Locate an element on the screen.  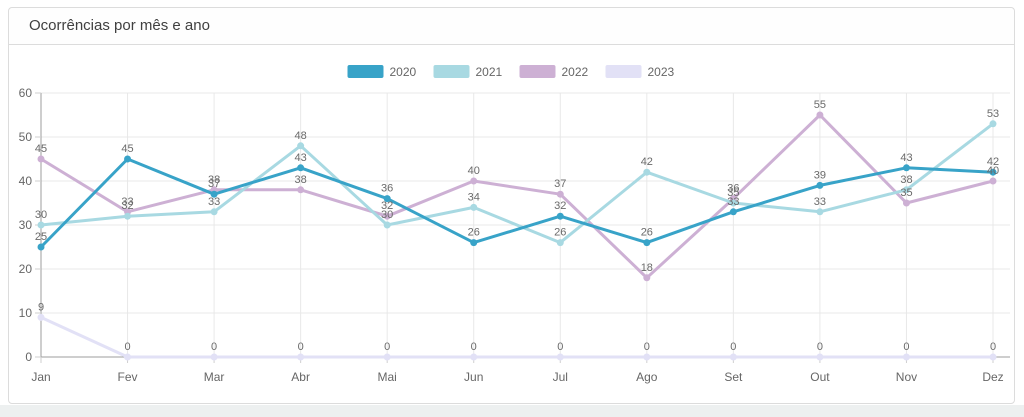
data-point-2022-Nov is located at coordinates (906, 203).